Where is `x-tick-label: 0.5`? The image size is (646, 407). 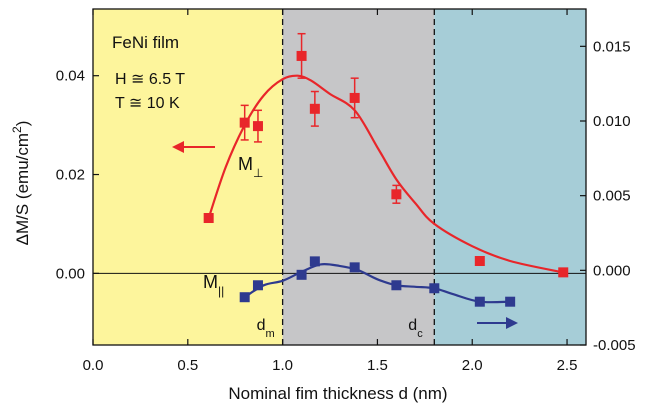 x-tick-label: 0.5 is located at coordinates (187, 365).